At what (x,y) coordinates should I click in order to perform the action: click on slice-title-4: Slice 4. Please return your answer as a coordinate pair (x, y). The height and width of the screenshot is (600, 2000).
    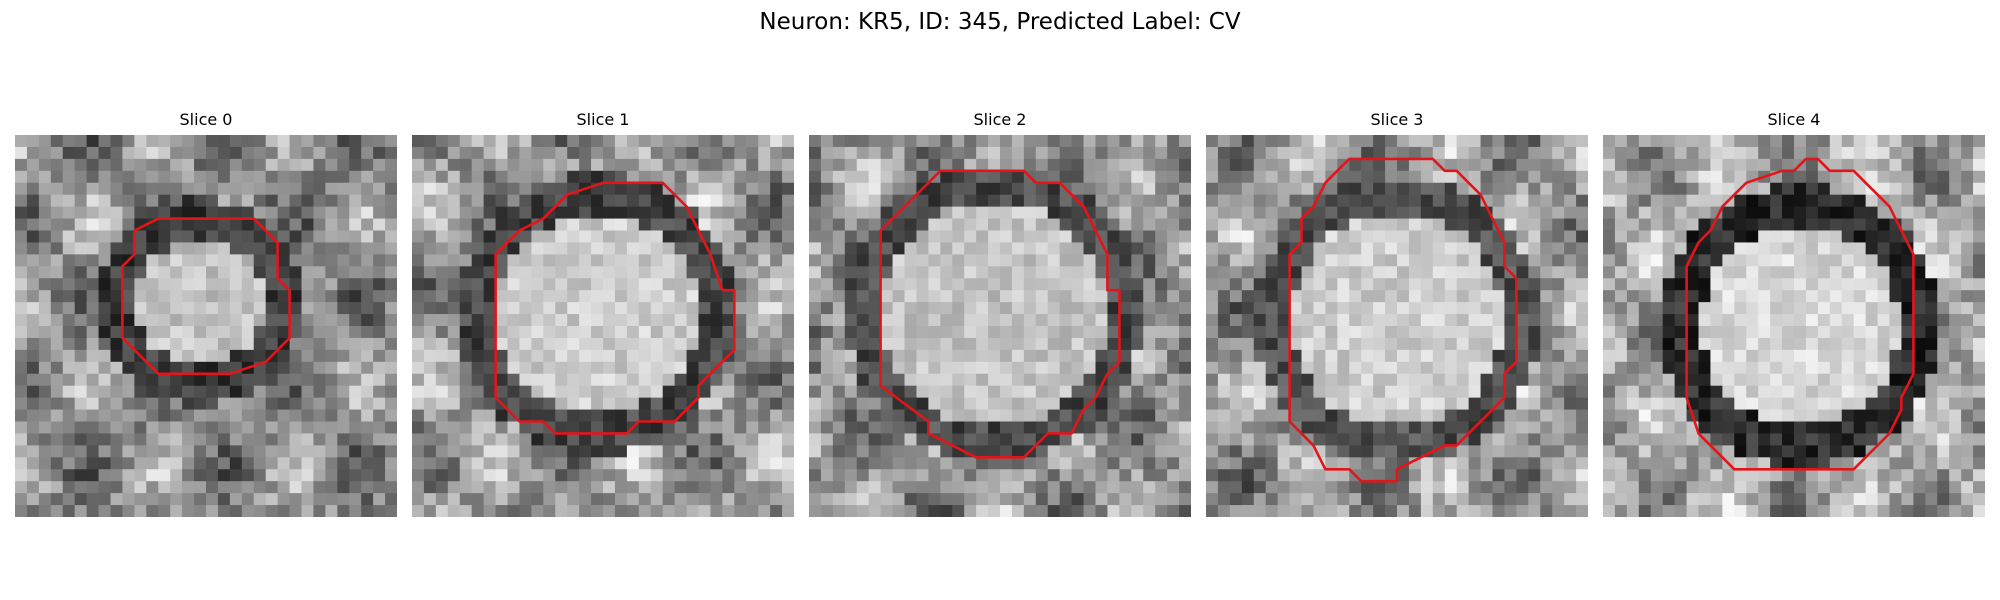
    Looking at the image, I should click on (1794, 119).